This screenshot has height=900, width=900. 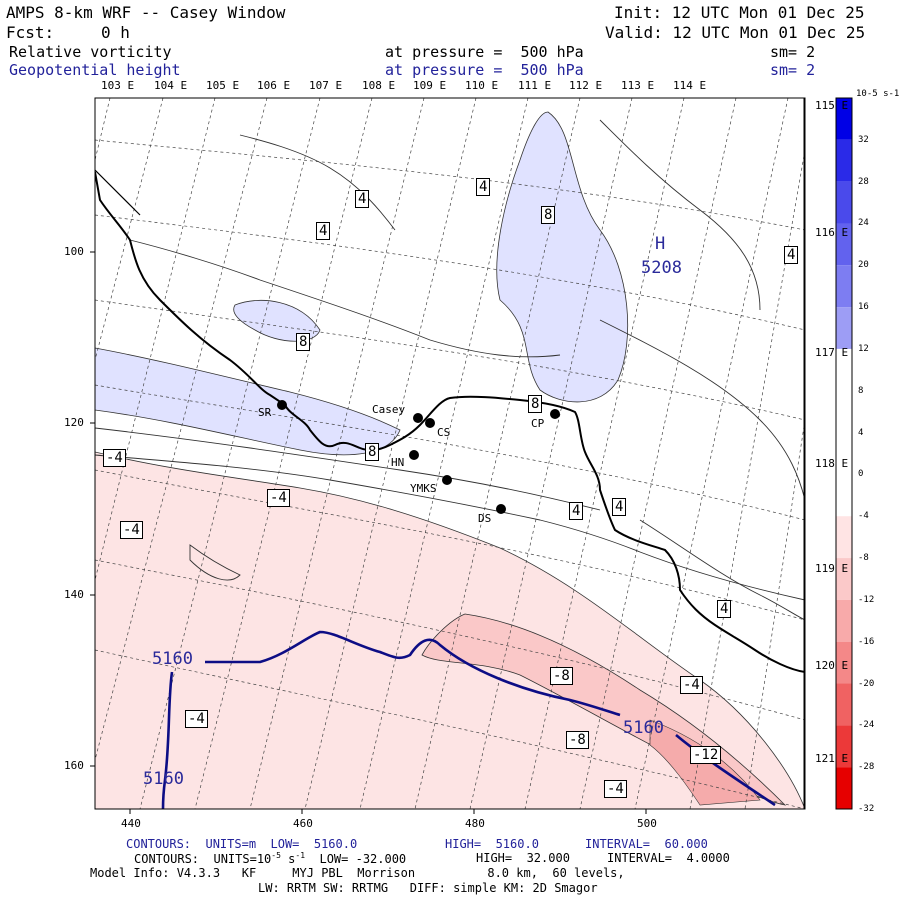 I want to click on lon-label-right: 120 E, so click(x=832, y=665).